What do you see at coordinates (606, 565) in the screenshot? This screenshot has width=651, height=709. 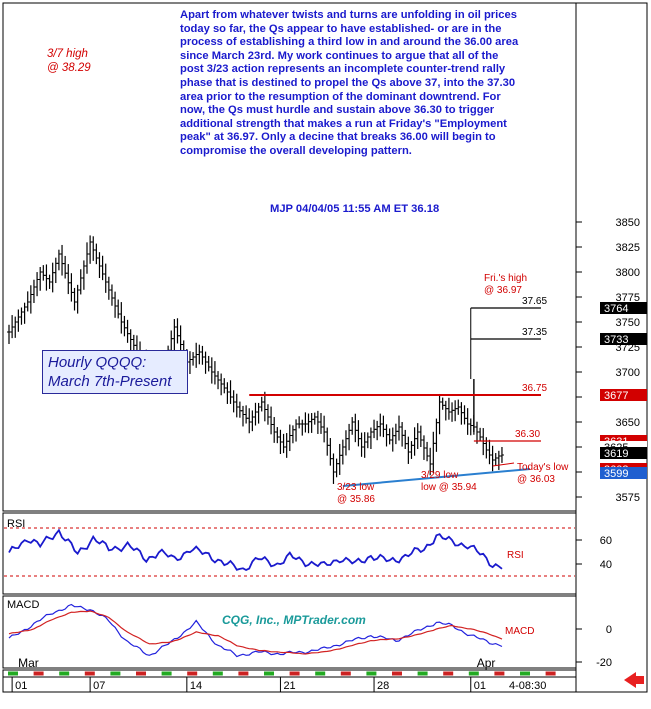 I see `rsi-tick-label: 40` at bounding box center [606, 565].